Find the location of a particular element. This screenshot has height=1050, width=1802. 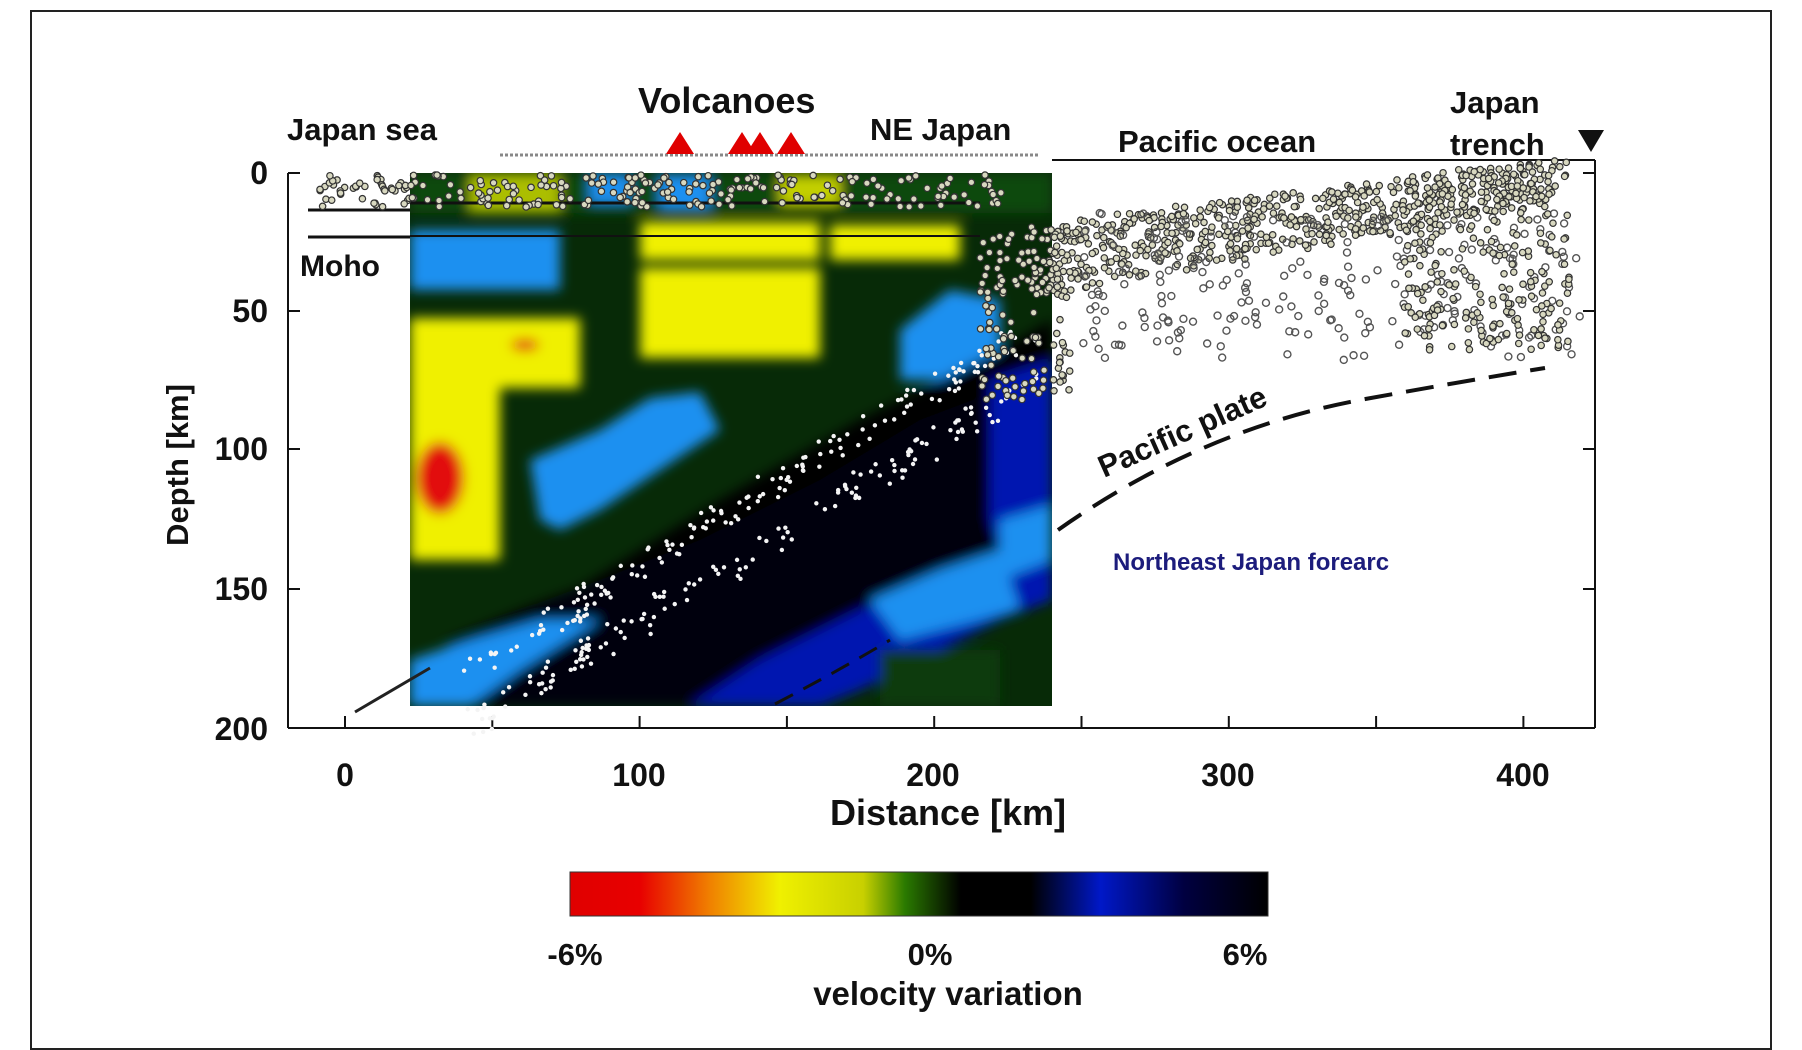

label-pacific-ocean: Pacific ocean is located at coordinates (1217, 141).